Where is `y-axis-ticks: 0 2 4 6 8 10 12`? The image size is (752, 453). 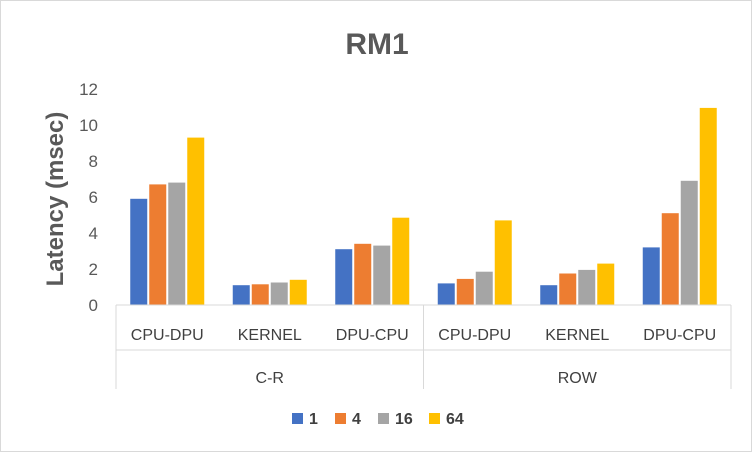 y-axis-ticks: 0 2 4 6 8 10 12 is located at coordinates (88, 197).